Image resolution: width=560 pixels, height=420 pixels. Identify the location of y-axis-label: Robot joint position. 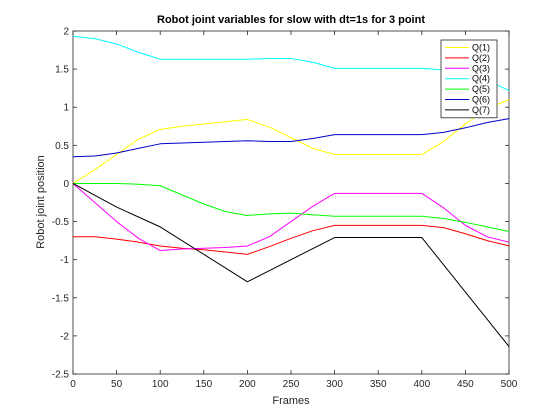
(41, 202).